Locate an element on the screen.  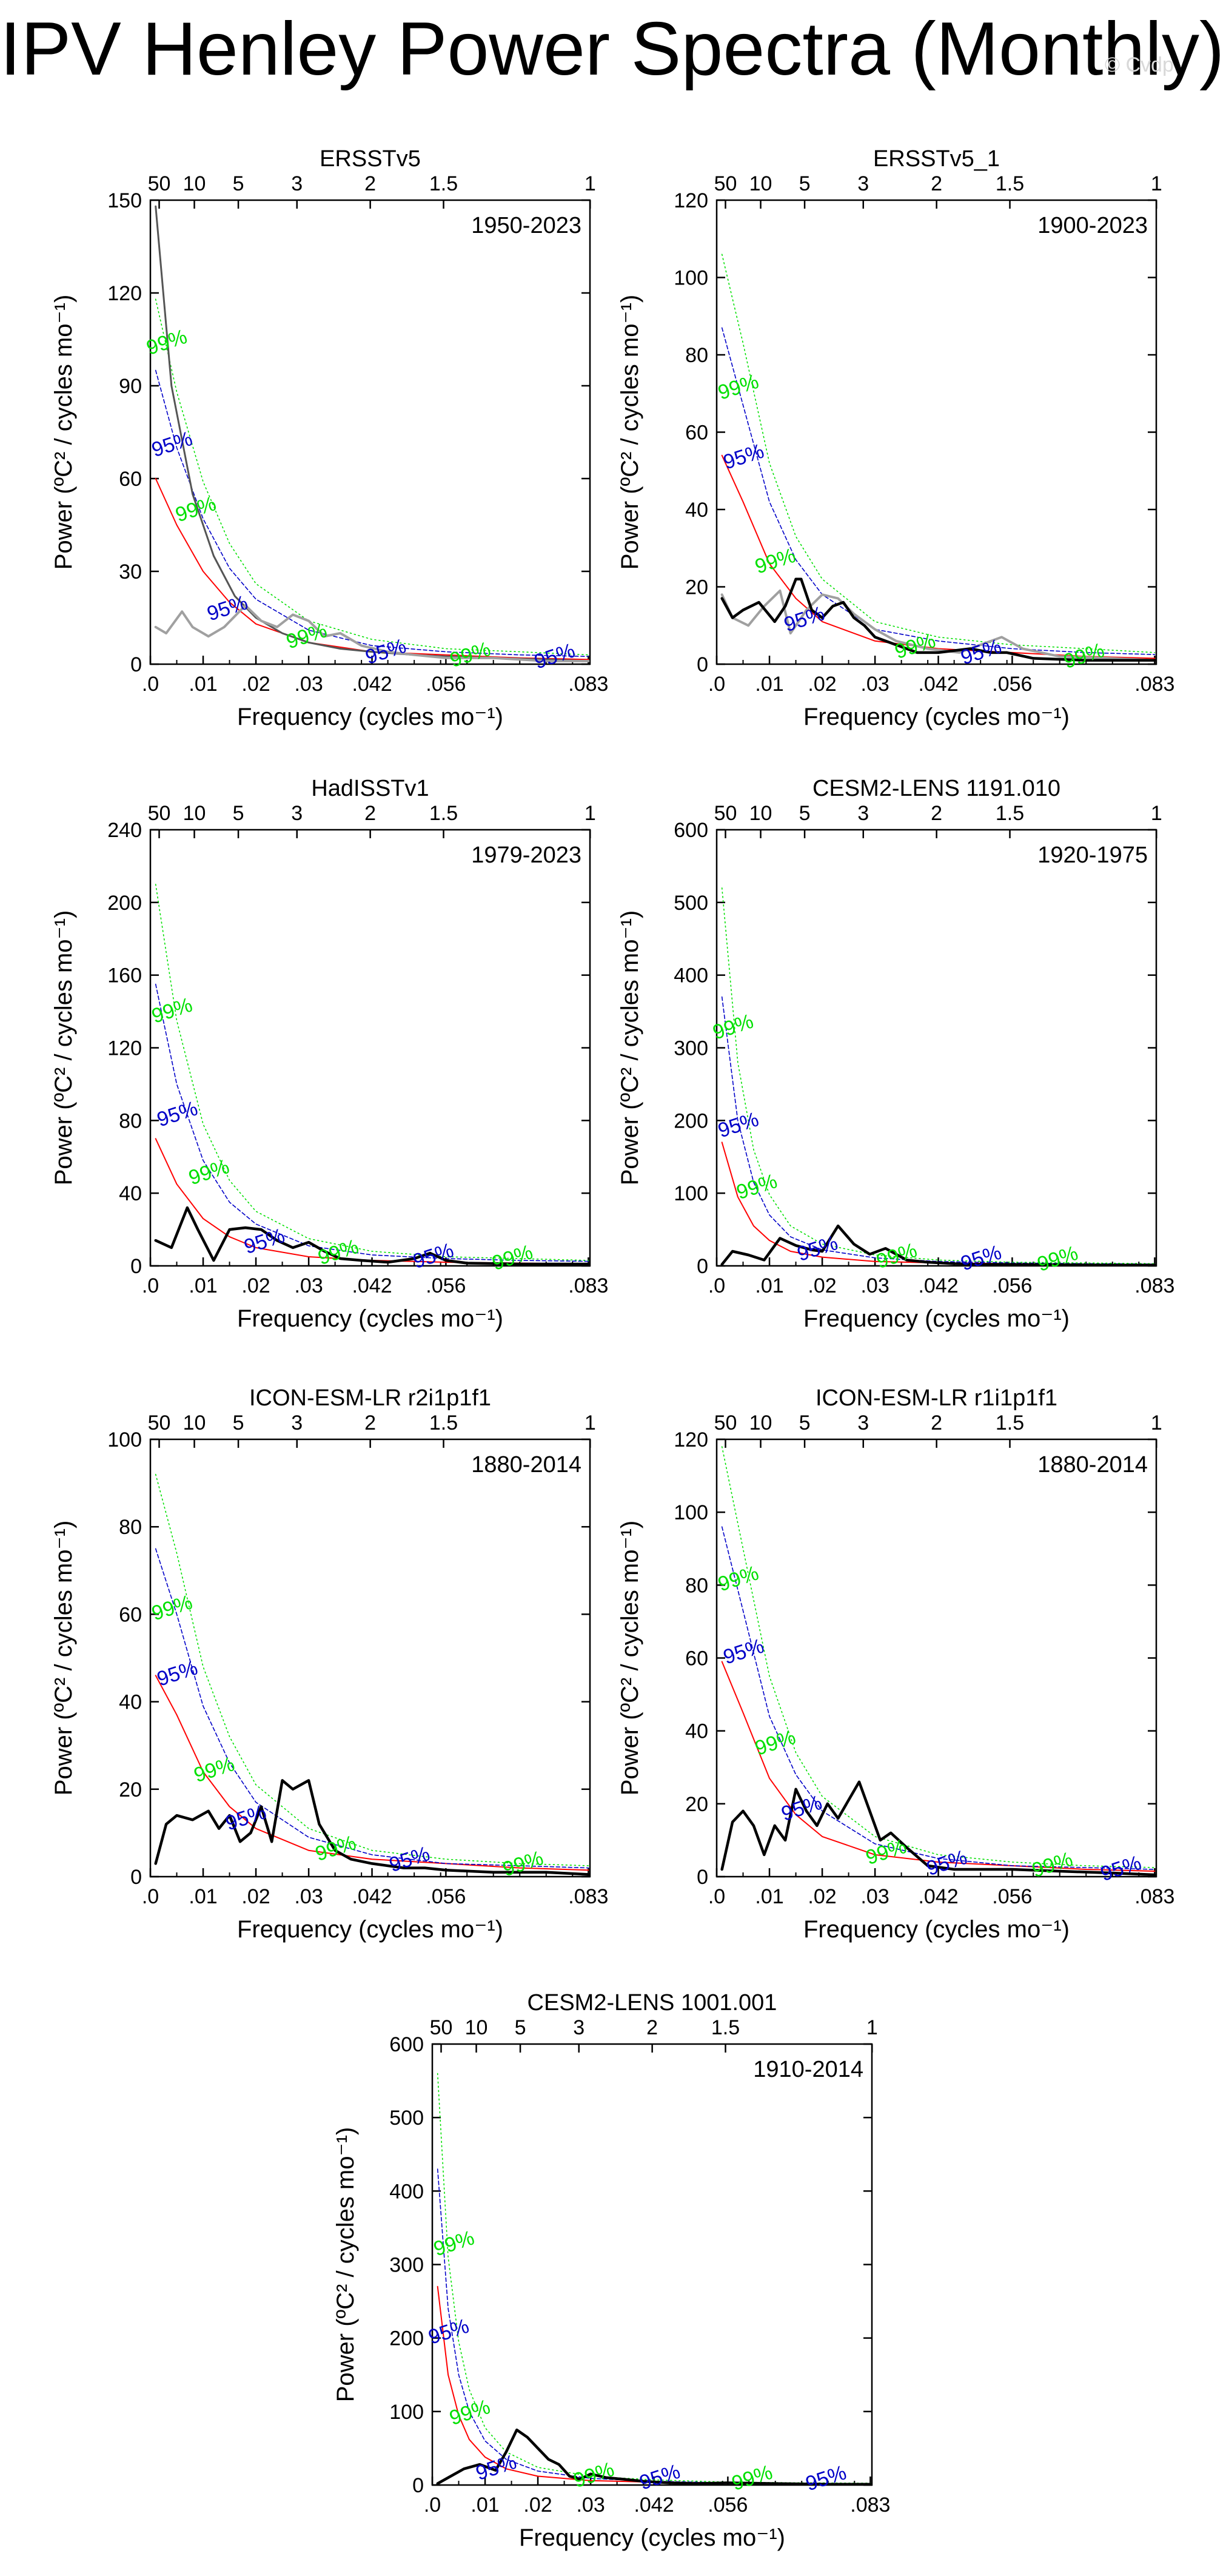
chart-title: HadISSTv1 is located at coordinates (370, 788).